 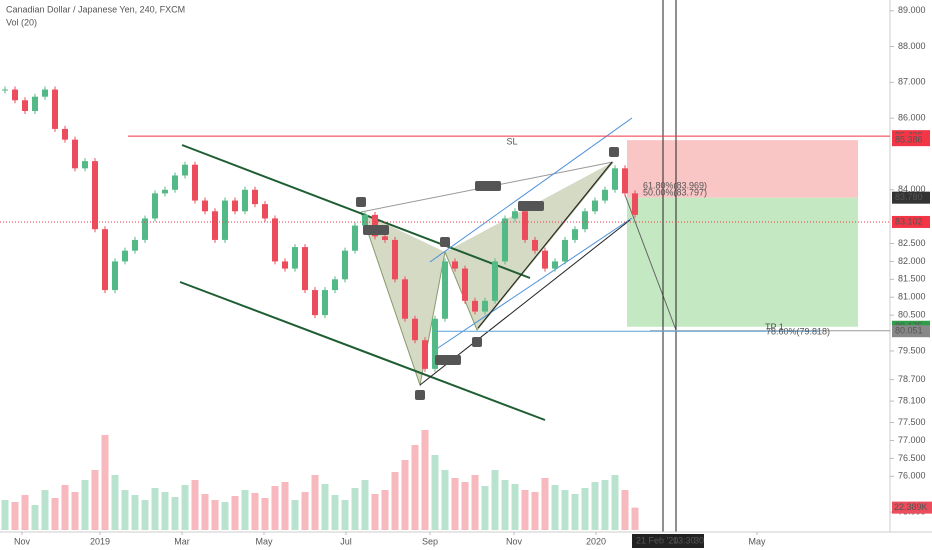 What do you see at coordinates (668, 541) in the screenshot?
I see `crosshair-box` at bounding box center [668, 541].